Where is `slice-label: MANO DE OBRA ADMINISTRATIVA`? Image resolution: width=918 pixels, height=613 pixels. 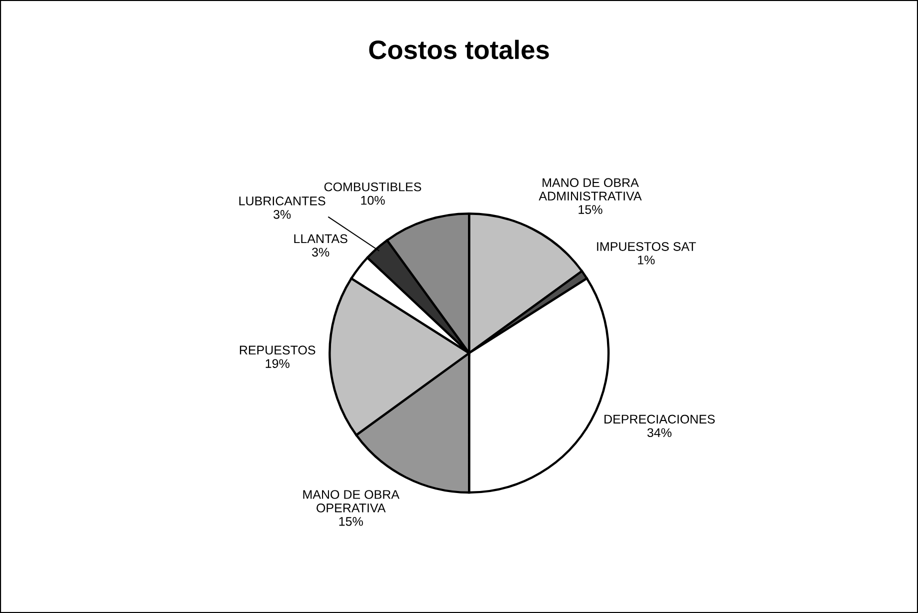
slice-label: MANO DE OBRA ADMINISTRATIVA is located at coordinates (590, 189).